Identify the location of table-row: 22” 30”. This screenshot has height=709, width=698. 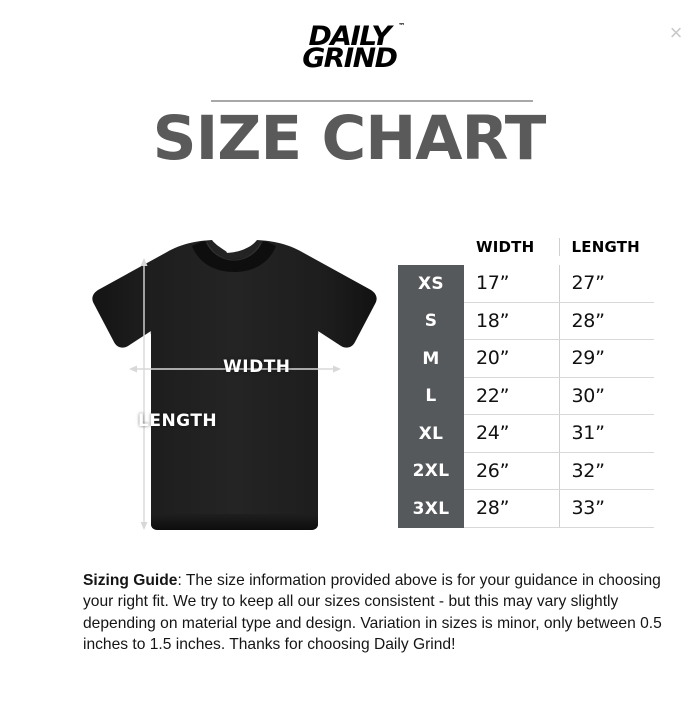
(526, 396).